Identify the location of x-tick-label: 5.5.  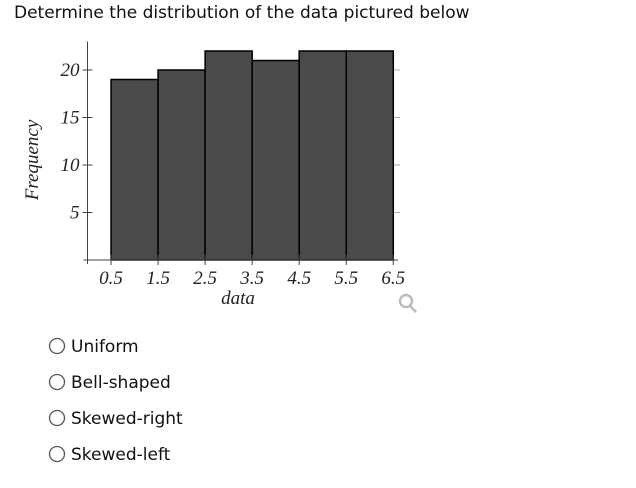
(346, 278).